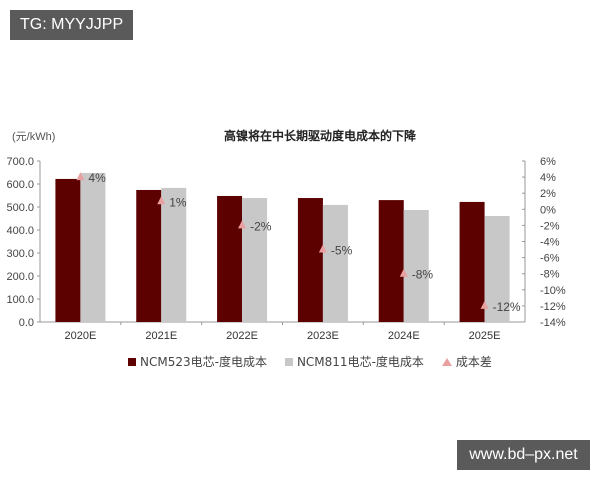 This screenshot has width=600, height=480. I want to click on y-tick-label: 200.0, so click(20, 277).